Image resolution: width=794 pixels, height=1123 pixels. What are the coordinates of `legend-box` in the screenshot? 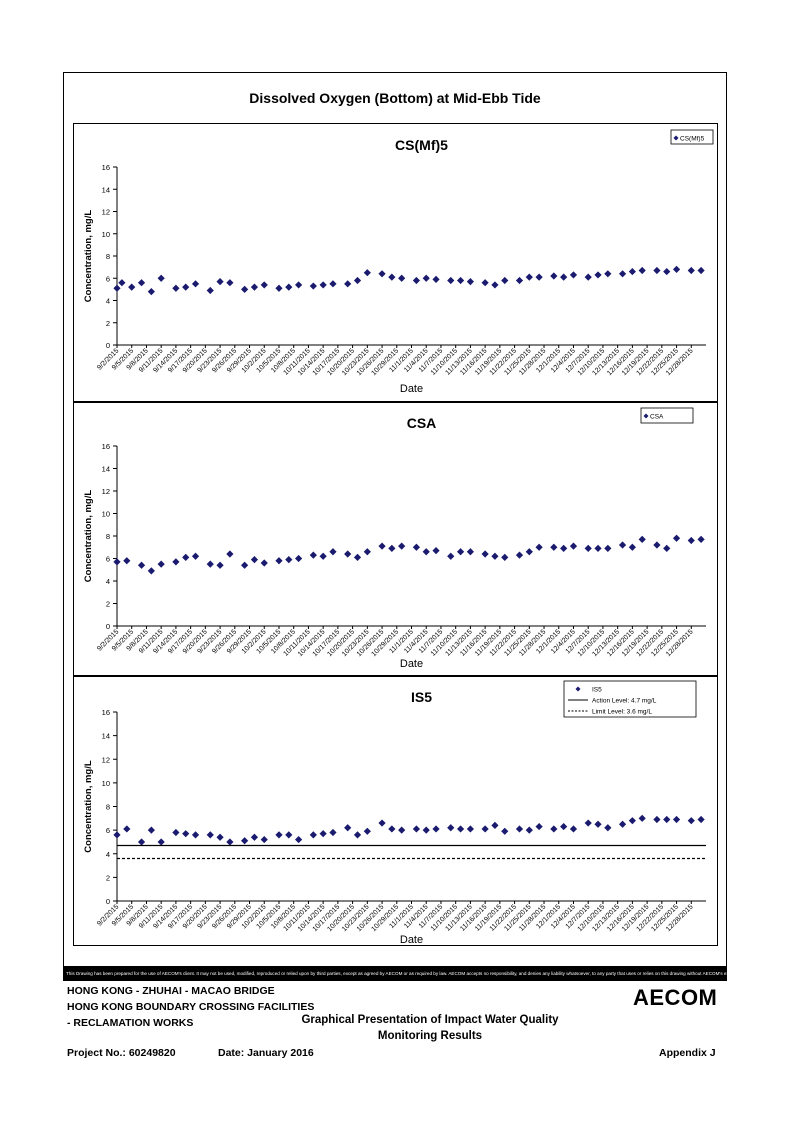 It's located at (667, 415).